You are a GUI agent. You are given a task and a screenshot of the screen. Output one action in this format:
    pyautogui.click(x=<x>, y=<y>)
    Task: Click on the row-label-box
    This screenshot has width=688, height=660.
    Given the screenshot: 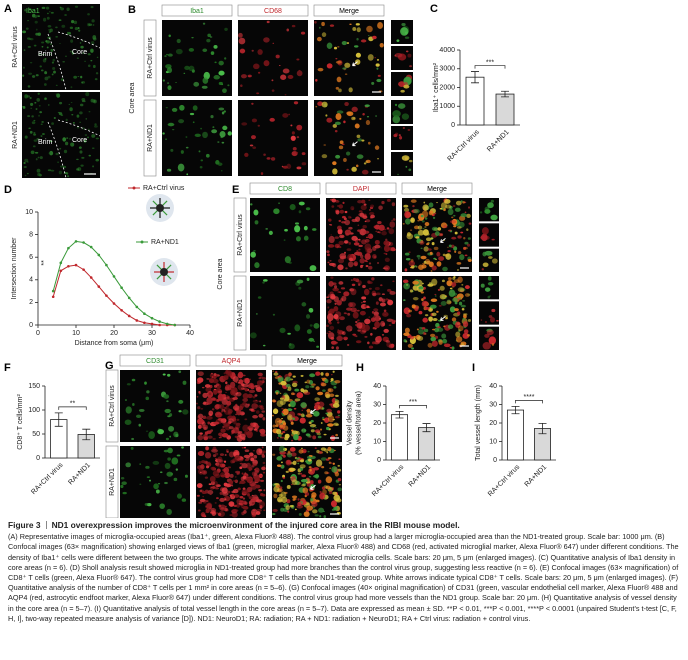 What is the action you would take?
    pyautogui.click(x=240, y=235)
    